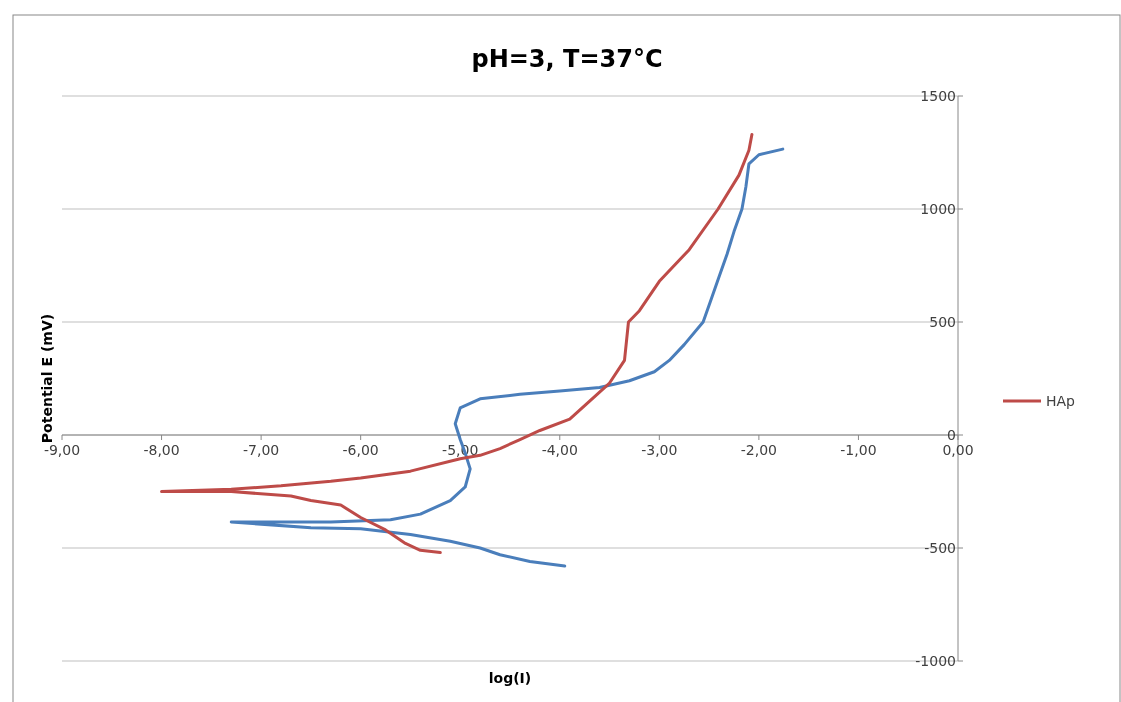  I want to click on x-tick-label: -2,00, so click(759, 450).